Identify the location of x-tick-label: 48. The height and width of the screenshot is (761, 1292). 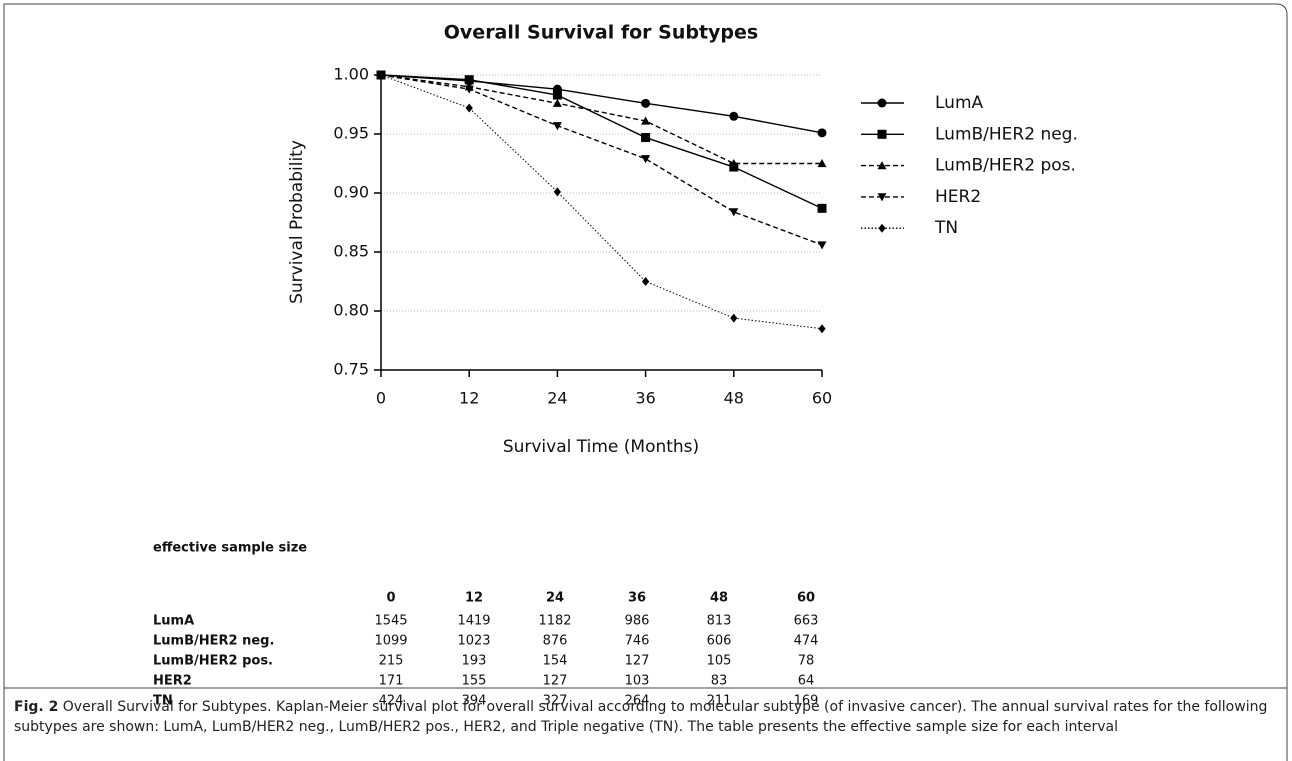
(734, 398).